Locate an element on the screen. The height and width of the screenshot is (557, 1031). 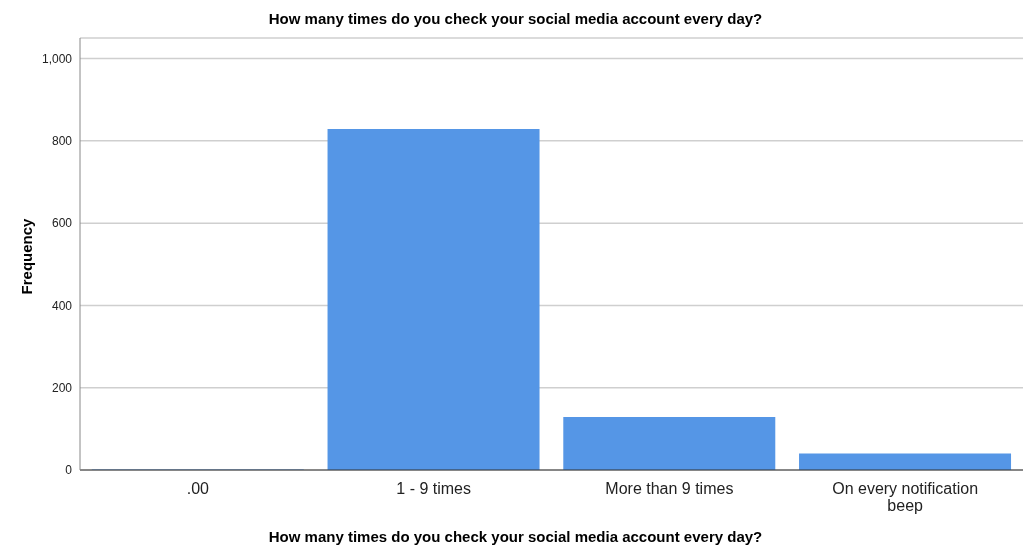
y-tick-label: 800 is located at coordinates (62, 141).